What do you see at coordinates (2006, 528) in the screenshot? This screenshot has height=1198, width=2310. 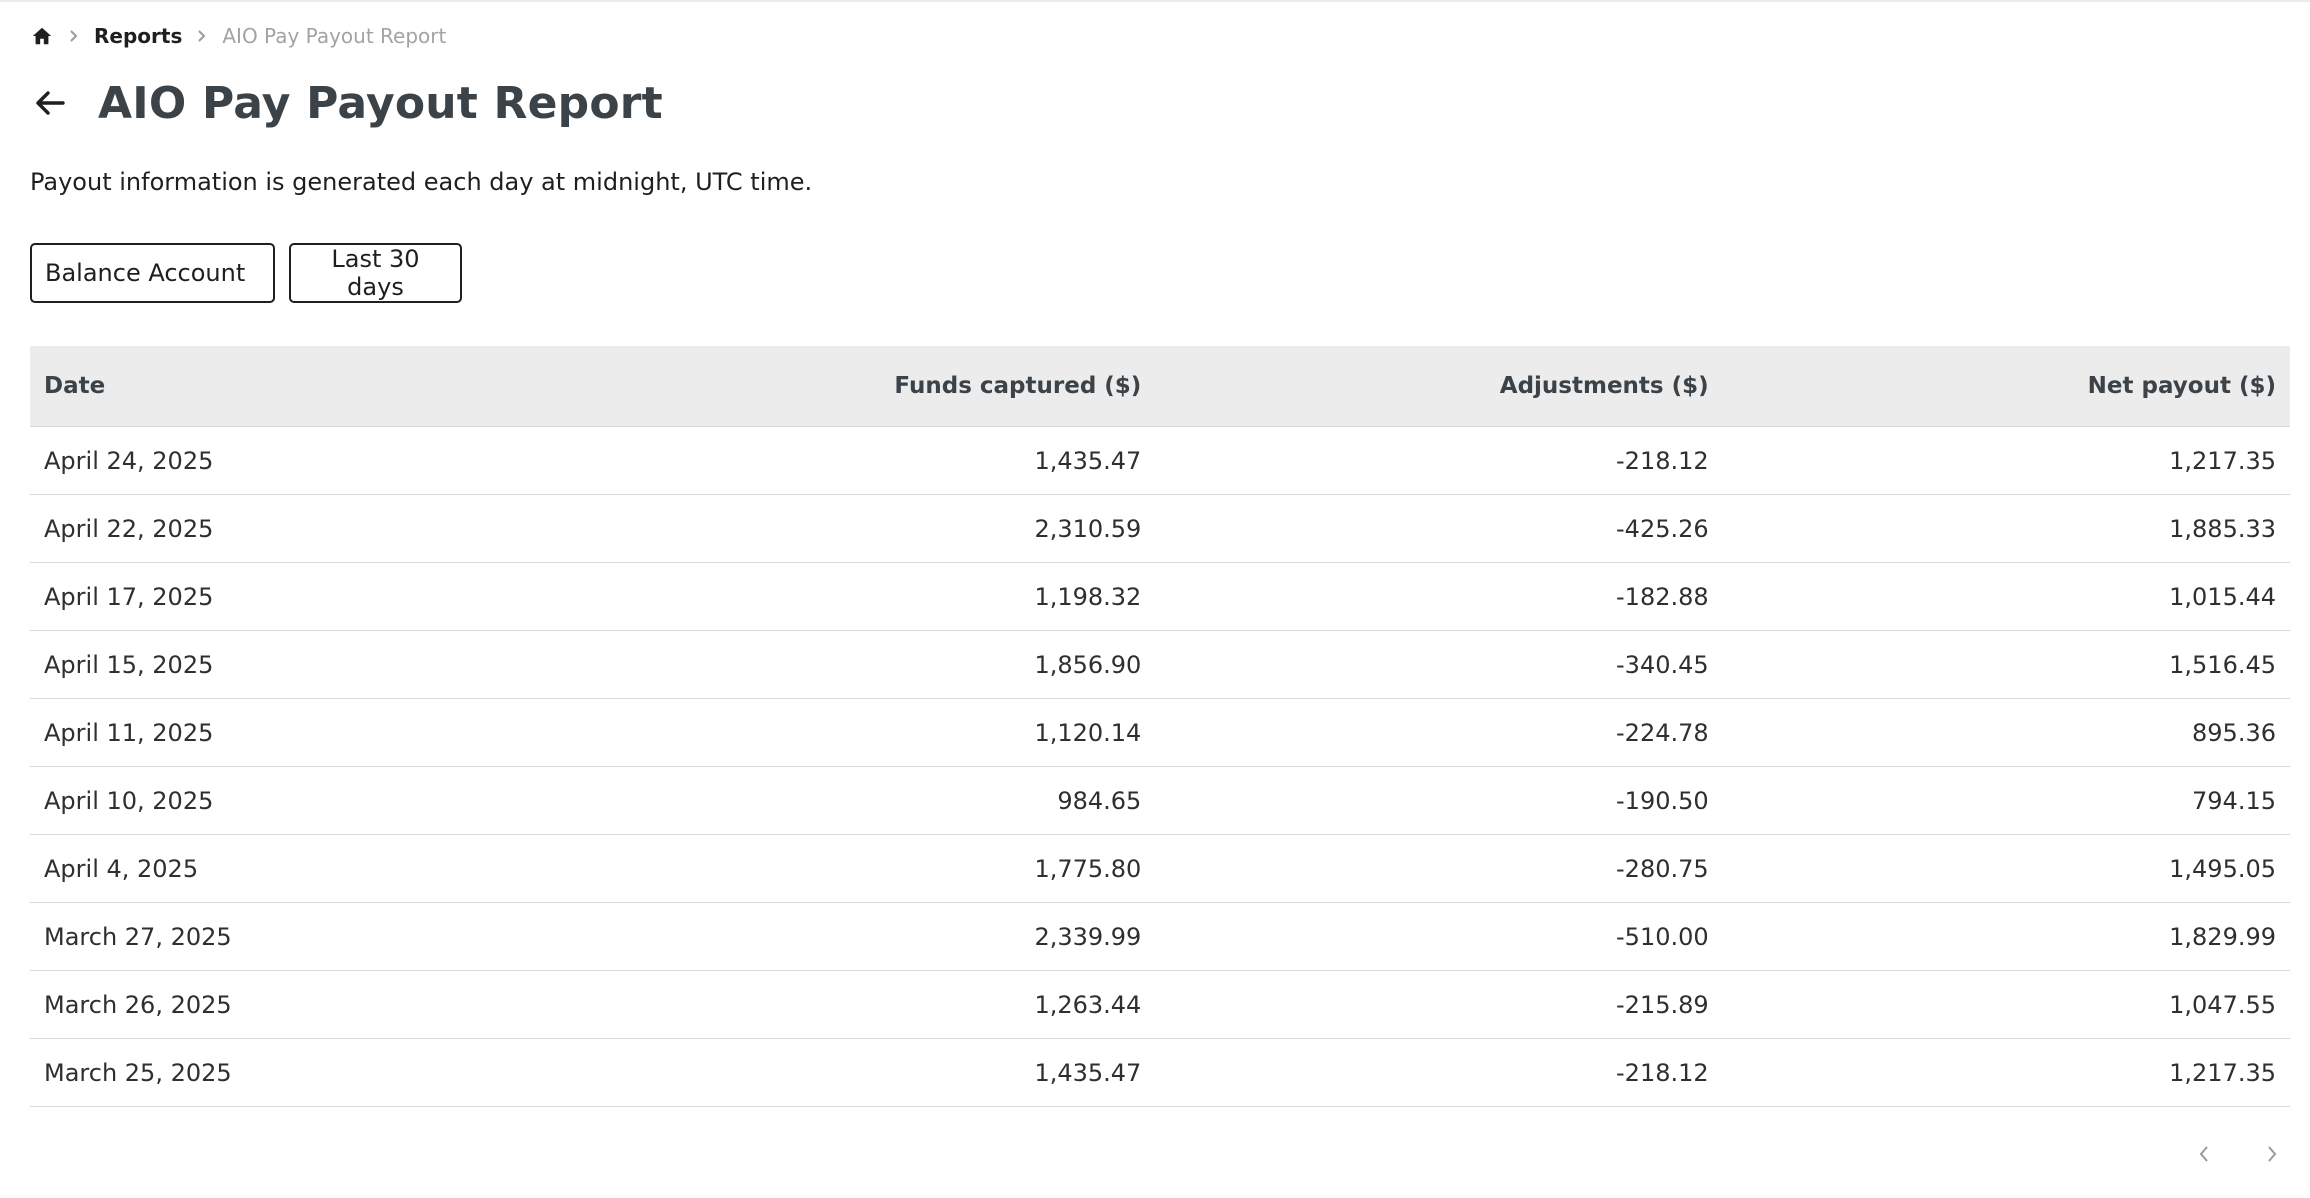 I see `cell-net: 1,885.33` at bounding box center [2006, 528].